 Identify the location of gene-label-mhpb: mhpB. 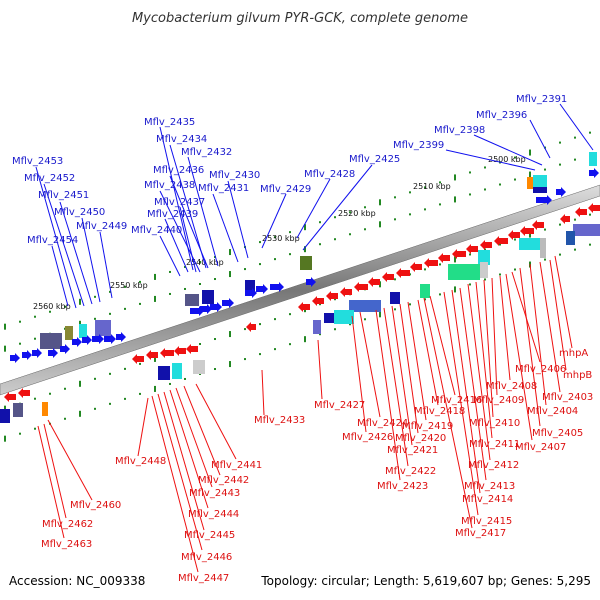
(577, 375).